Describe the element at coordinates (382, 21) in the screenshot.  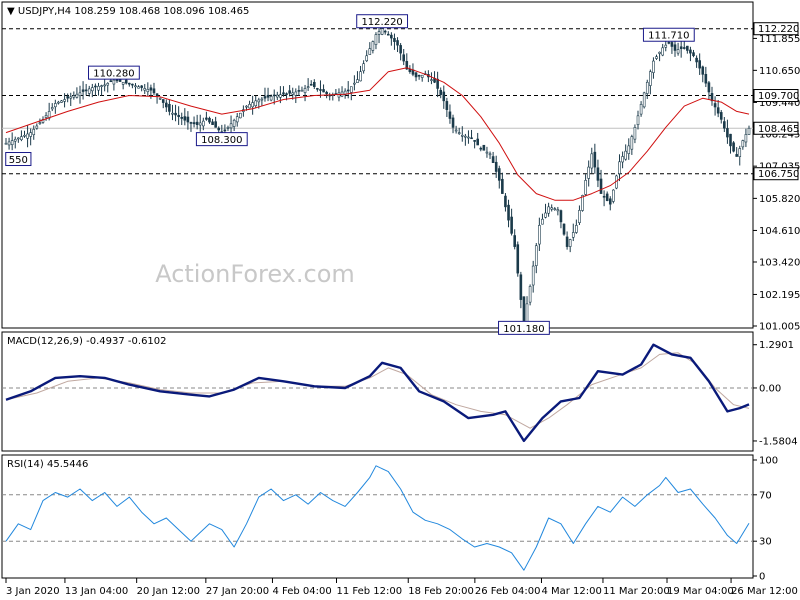
I see `price-callout: 112.220` at that location.